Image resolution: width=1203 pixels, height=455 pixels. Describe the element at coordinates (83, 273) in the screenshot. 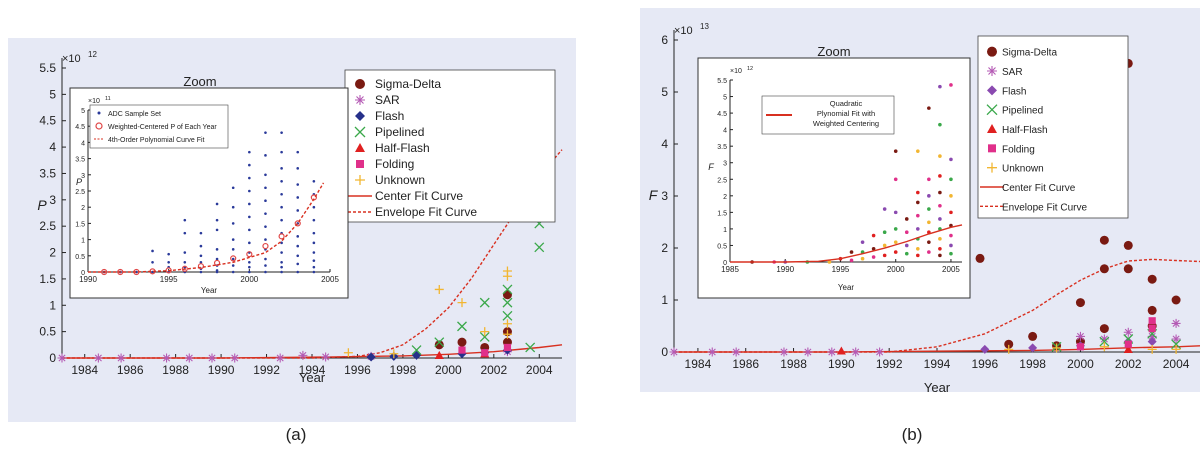

I see `inset-y-tick-label: 0` at that location.